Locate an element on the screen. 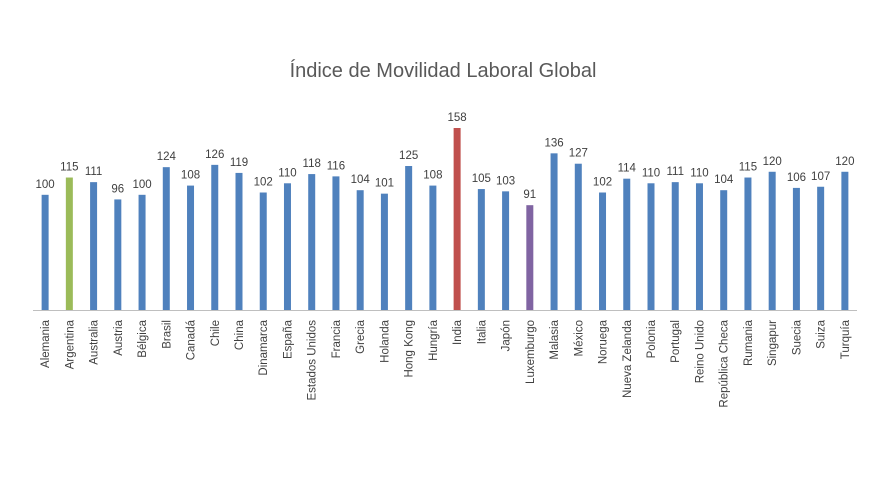  value-label-mexico: 127 is located at coordinates (578, 154).